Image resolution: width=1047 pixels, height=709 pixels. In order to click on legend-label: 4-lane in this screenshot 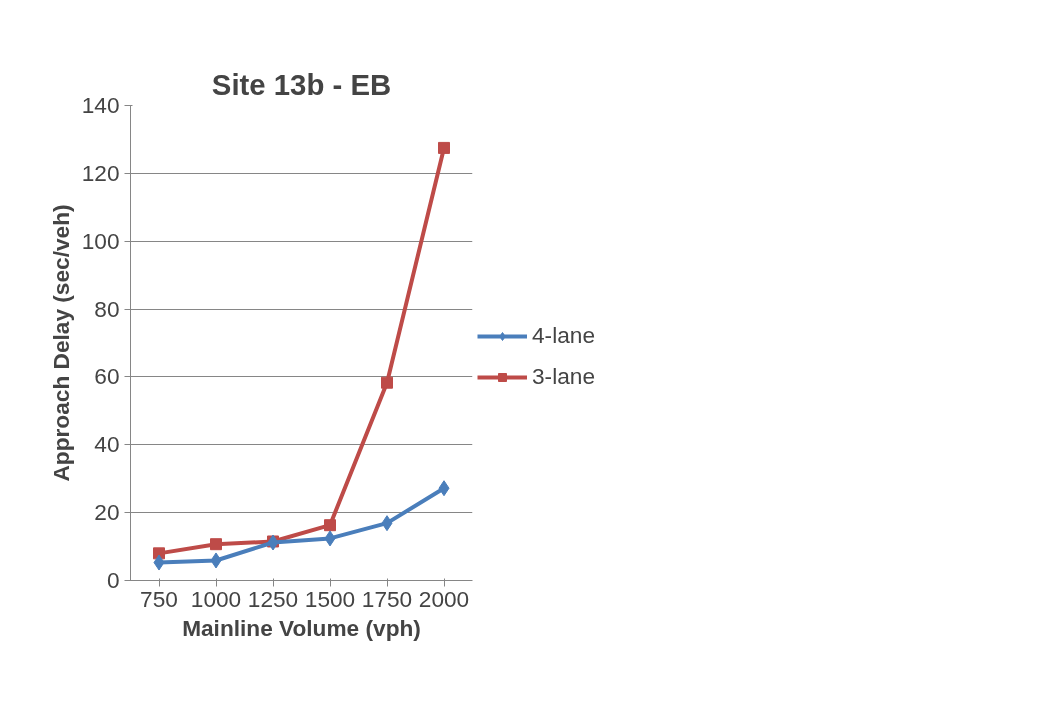, I will do `click(563, 335)`.